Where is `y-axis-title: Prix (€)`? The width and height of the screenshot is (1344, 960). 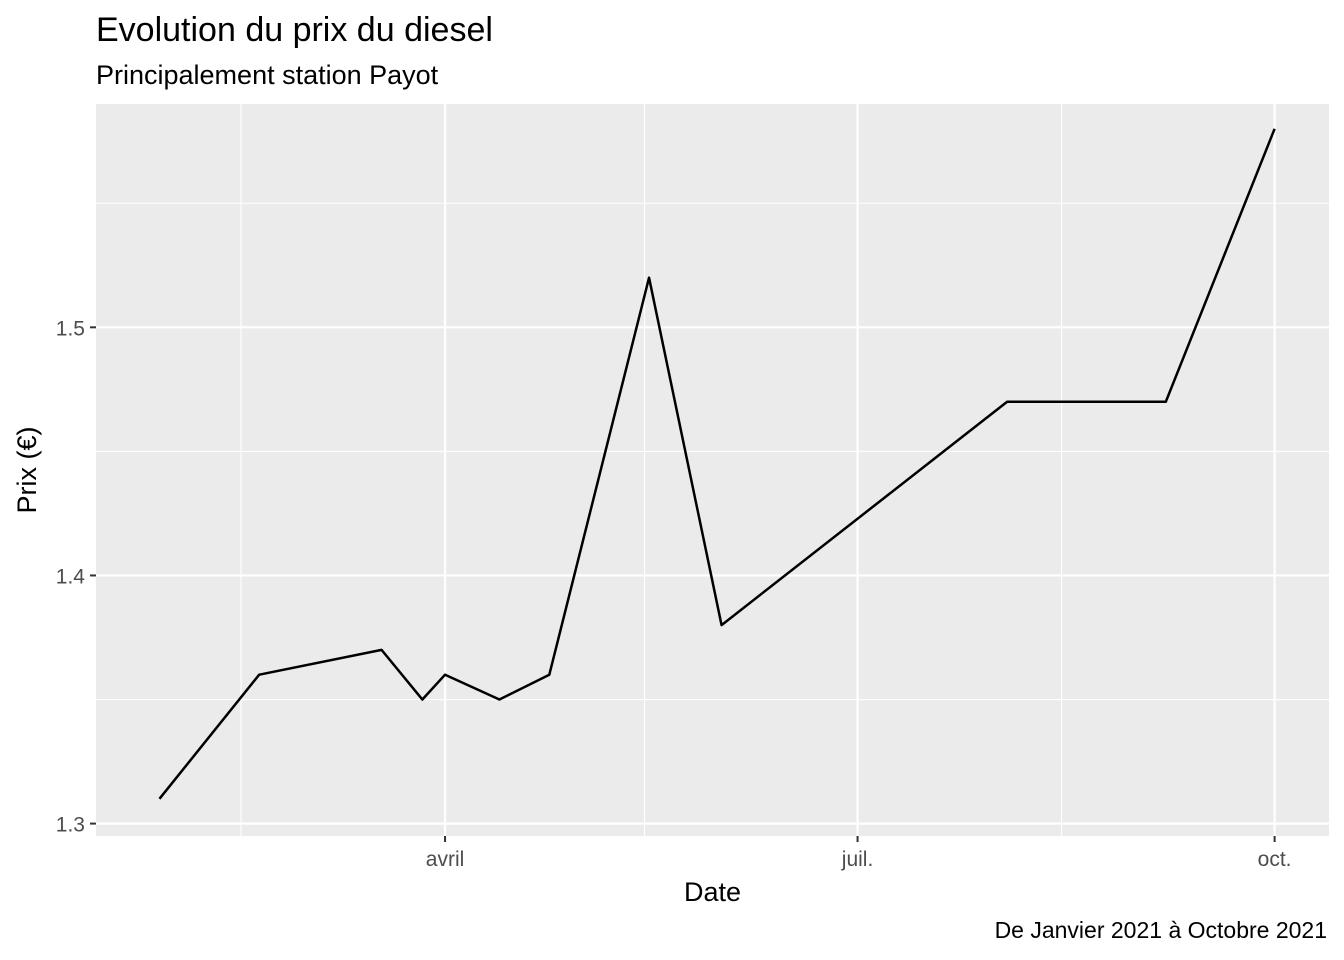
y-axis-title: Prix (€) is located at coordinates (27, 470).